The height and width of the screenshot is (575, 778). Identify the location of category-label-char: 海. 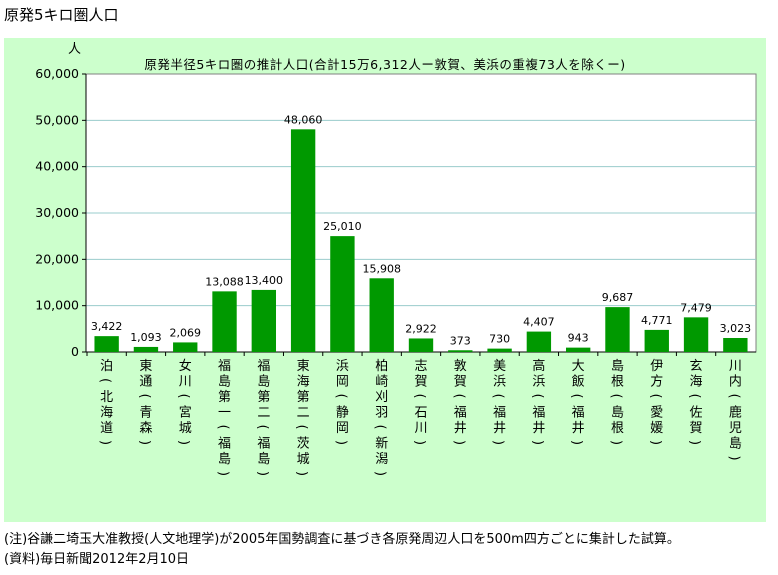
(106, 413).